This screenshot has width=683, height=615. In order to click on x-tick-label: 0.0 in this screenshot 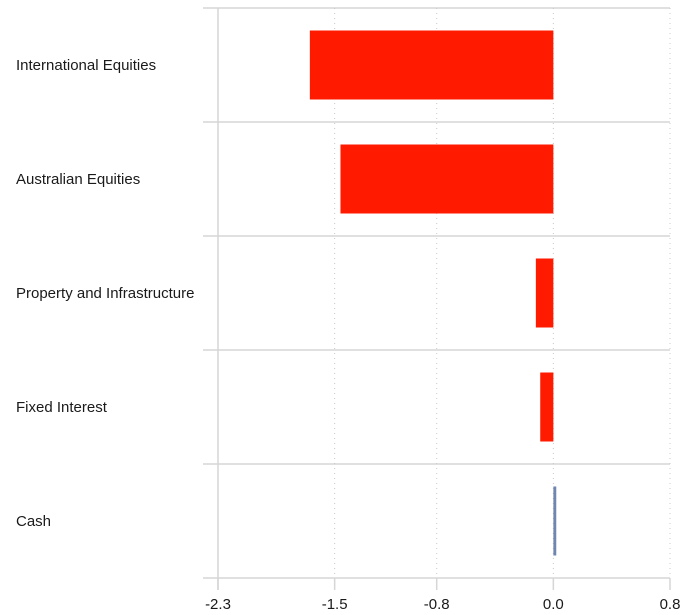, I will do `click(553, 604)`.